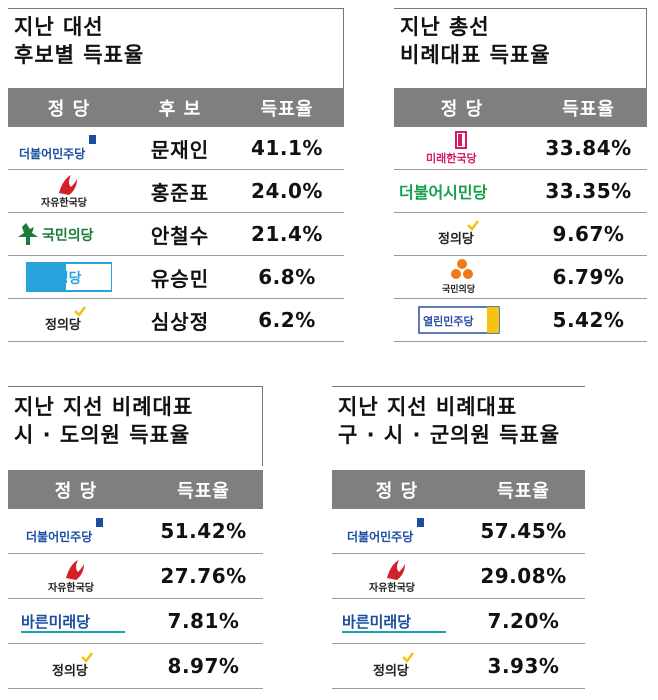 The width and height of the screenshot is (658, 700). Describe the element at coordinates (588, 234) in the screenshot. I see `vote-rate: 9.67%` at that location.